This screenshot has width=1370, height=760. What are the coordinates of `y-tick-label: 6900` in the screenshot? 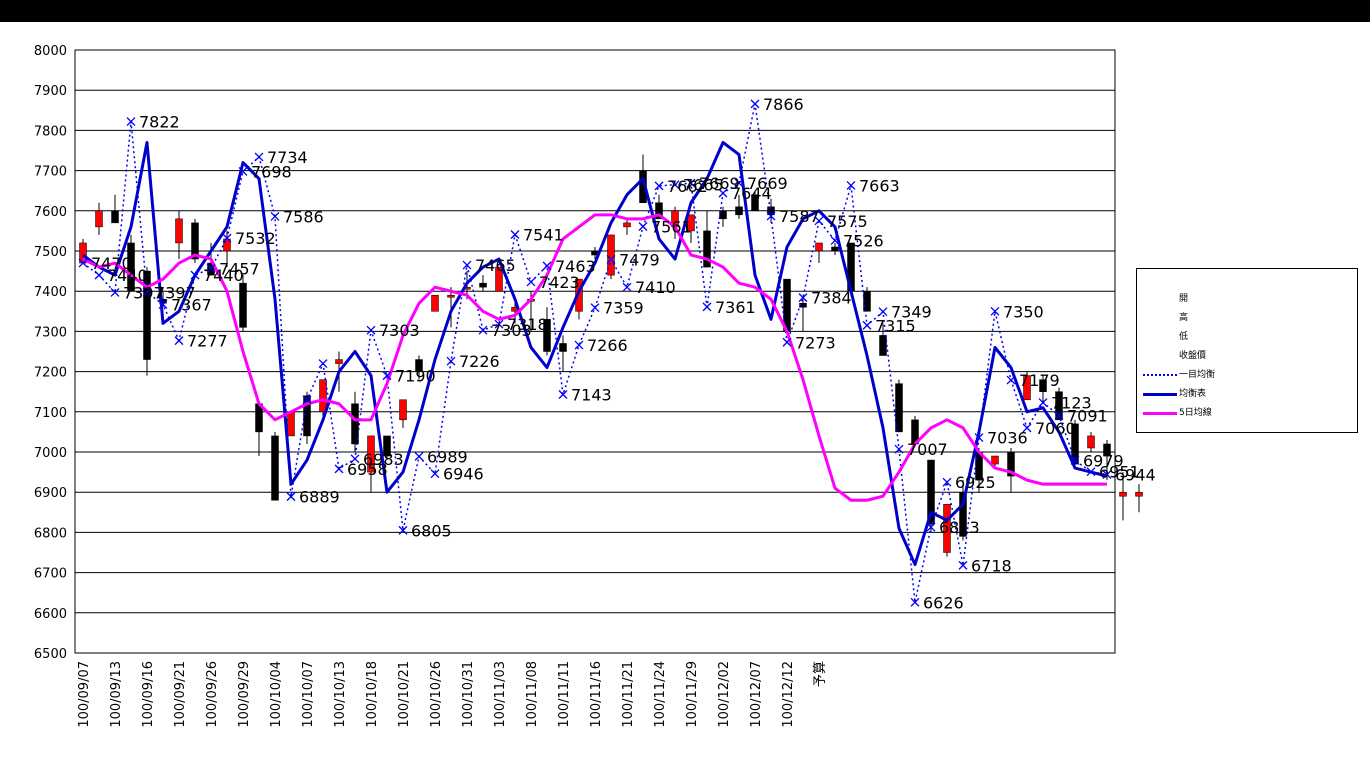 It's located at (50, 493).